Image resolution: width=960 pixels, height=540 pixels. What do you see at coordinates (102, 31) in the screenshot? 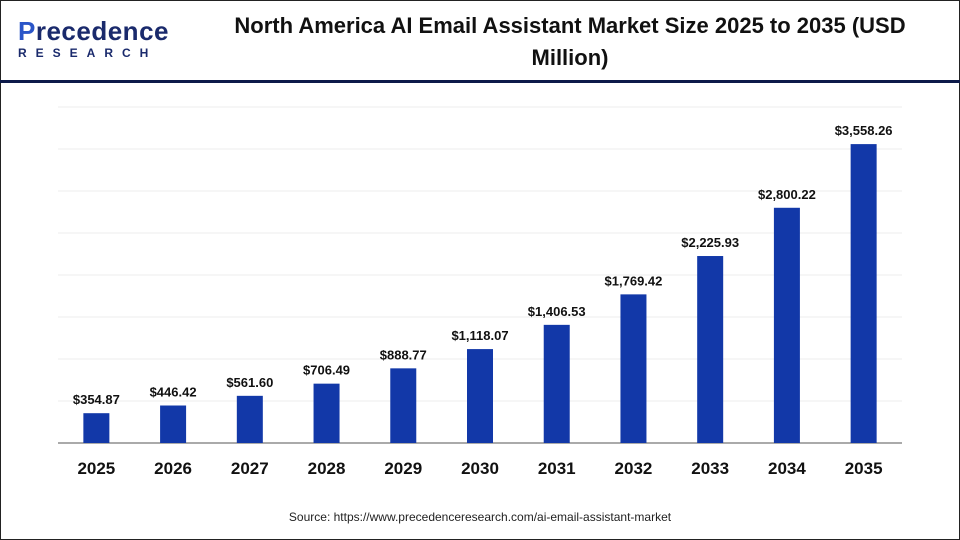
I see `logo-text: recedence` at bounding box center [102, 31].